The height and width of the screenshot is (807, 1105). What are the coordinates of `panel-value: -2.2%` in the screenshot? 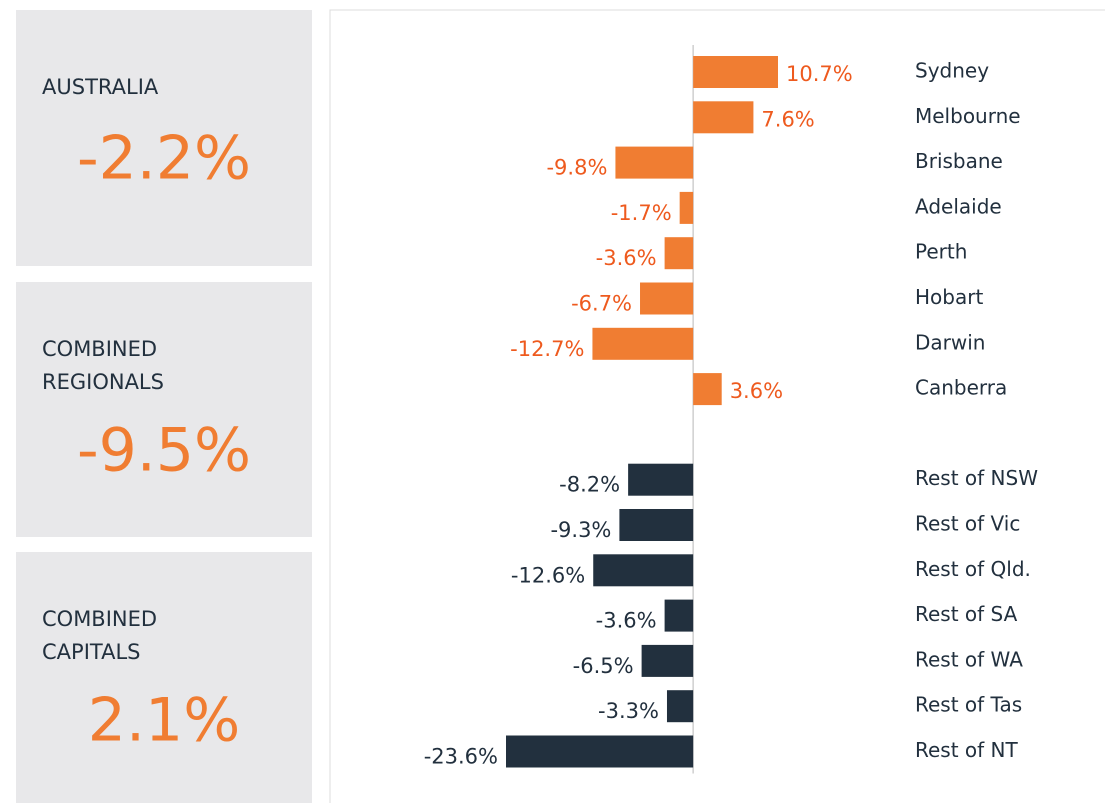 It's located at (164, 159).